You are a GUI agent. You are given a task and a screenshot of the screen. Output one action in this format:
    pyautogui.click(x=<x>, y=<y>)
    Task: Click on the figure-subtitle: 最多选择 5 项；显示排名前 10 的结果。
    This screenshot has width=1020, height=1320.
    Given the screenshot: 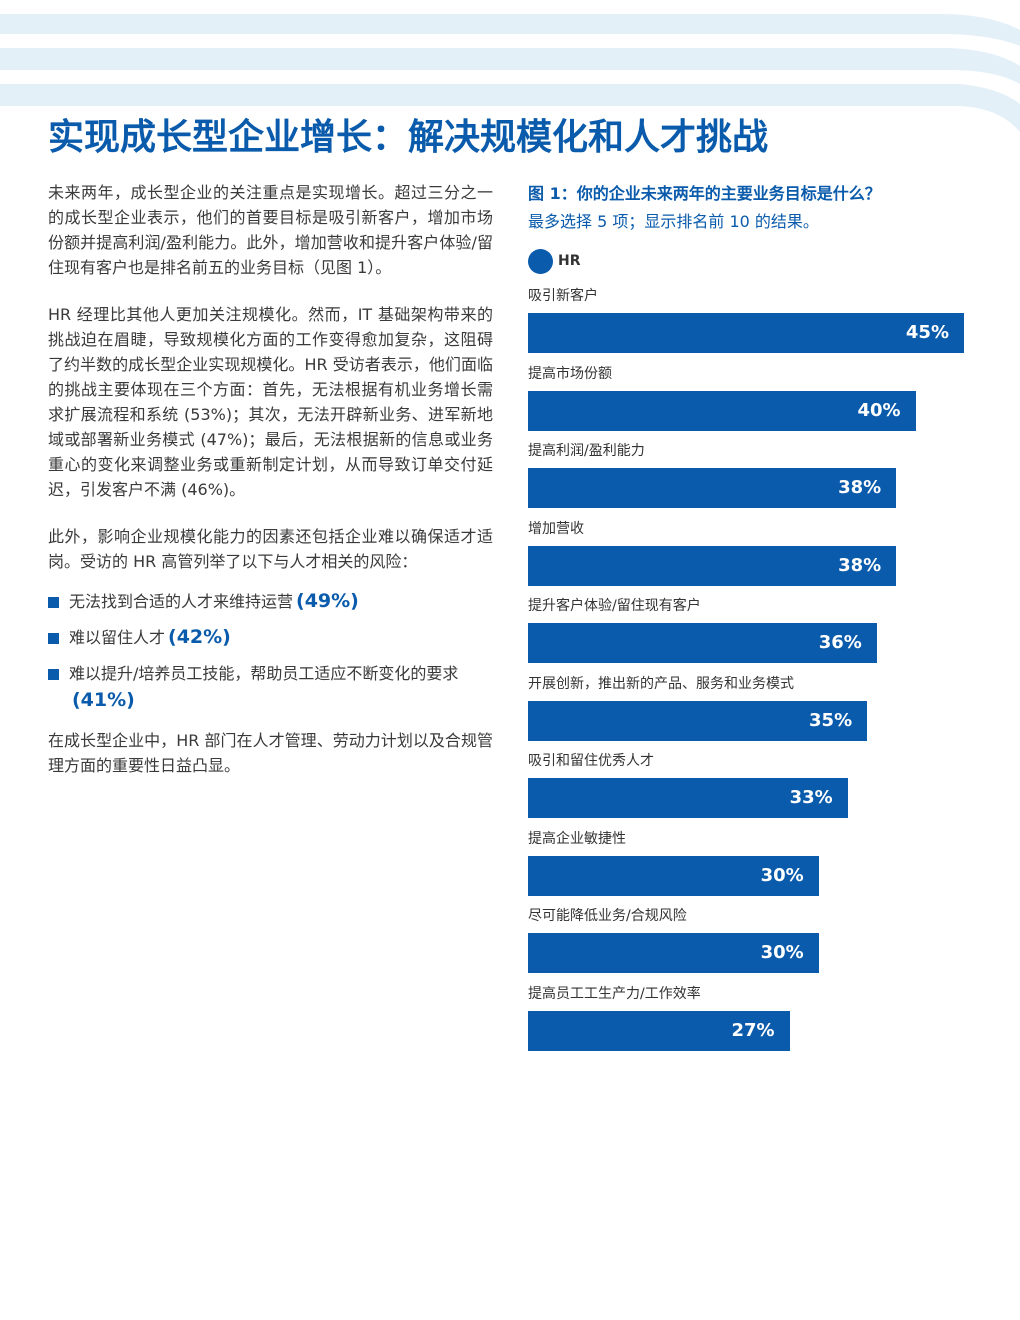 What is the action you would take?
    pyautogui.click(x=673, y=221)
    